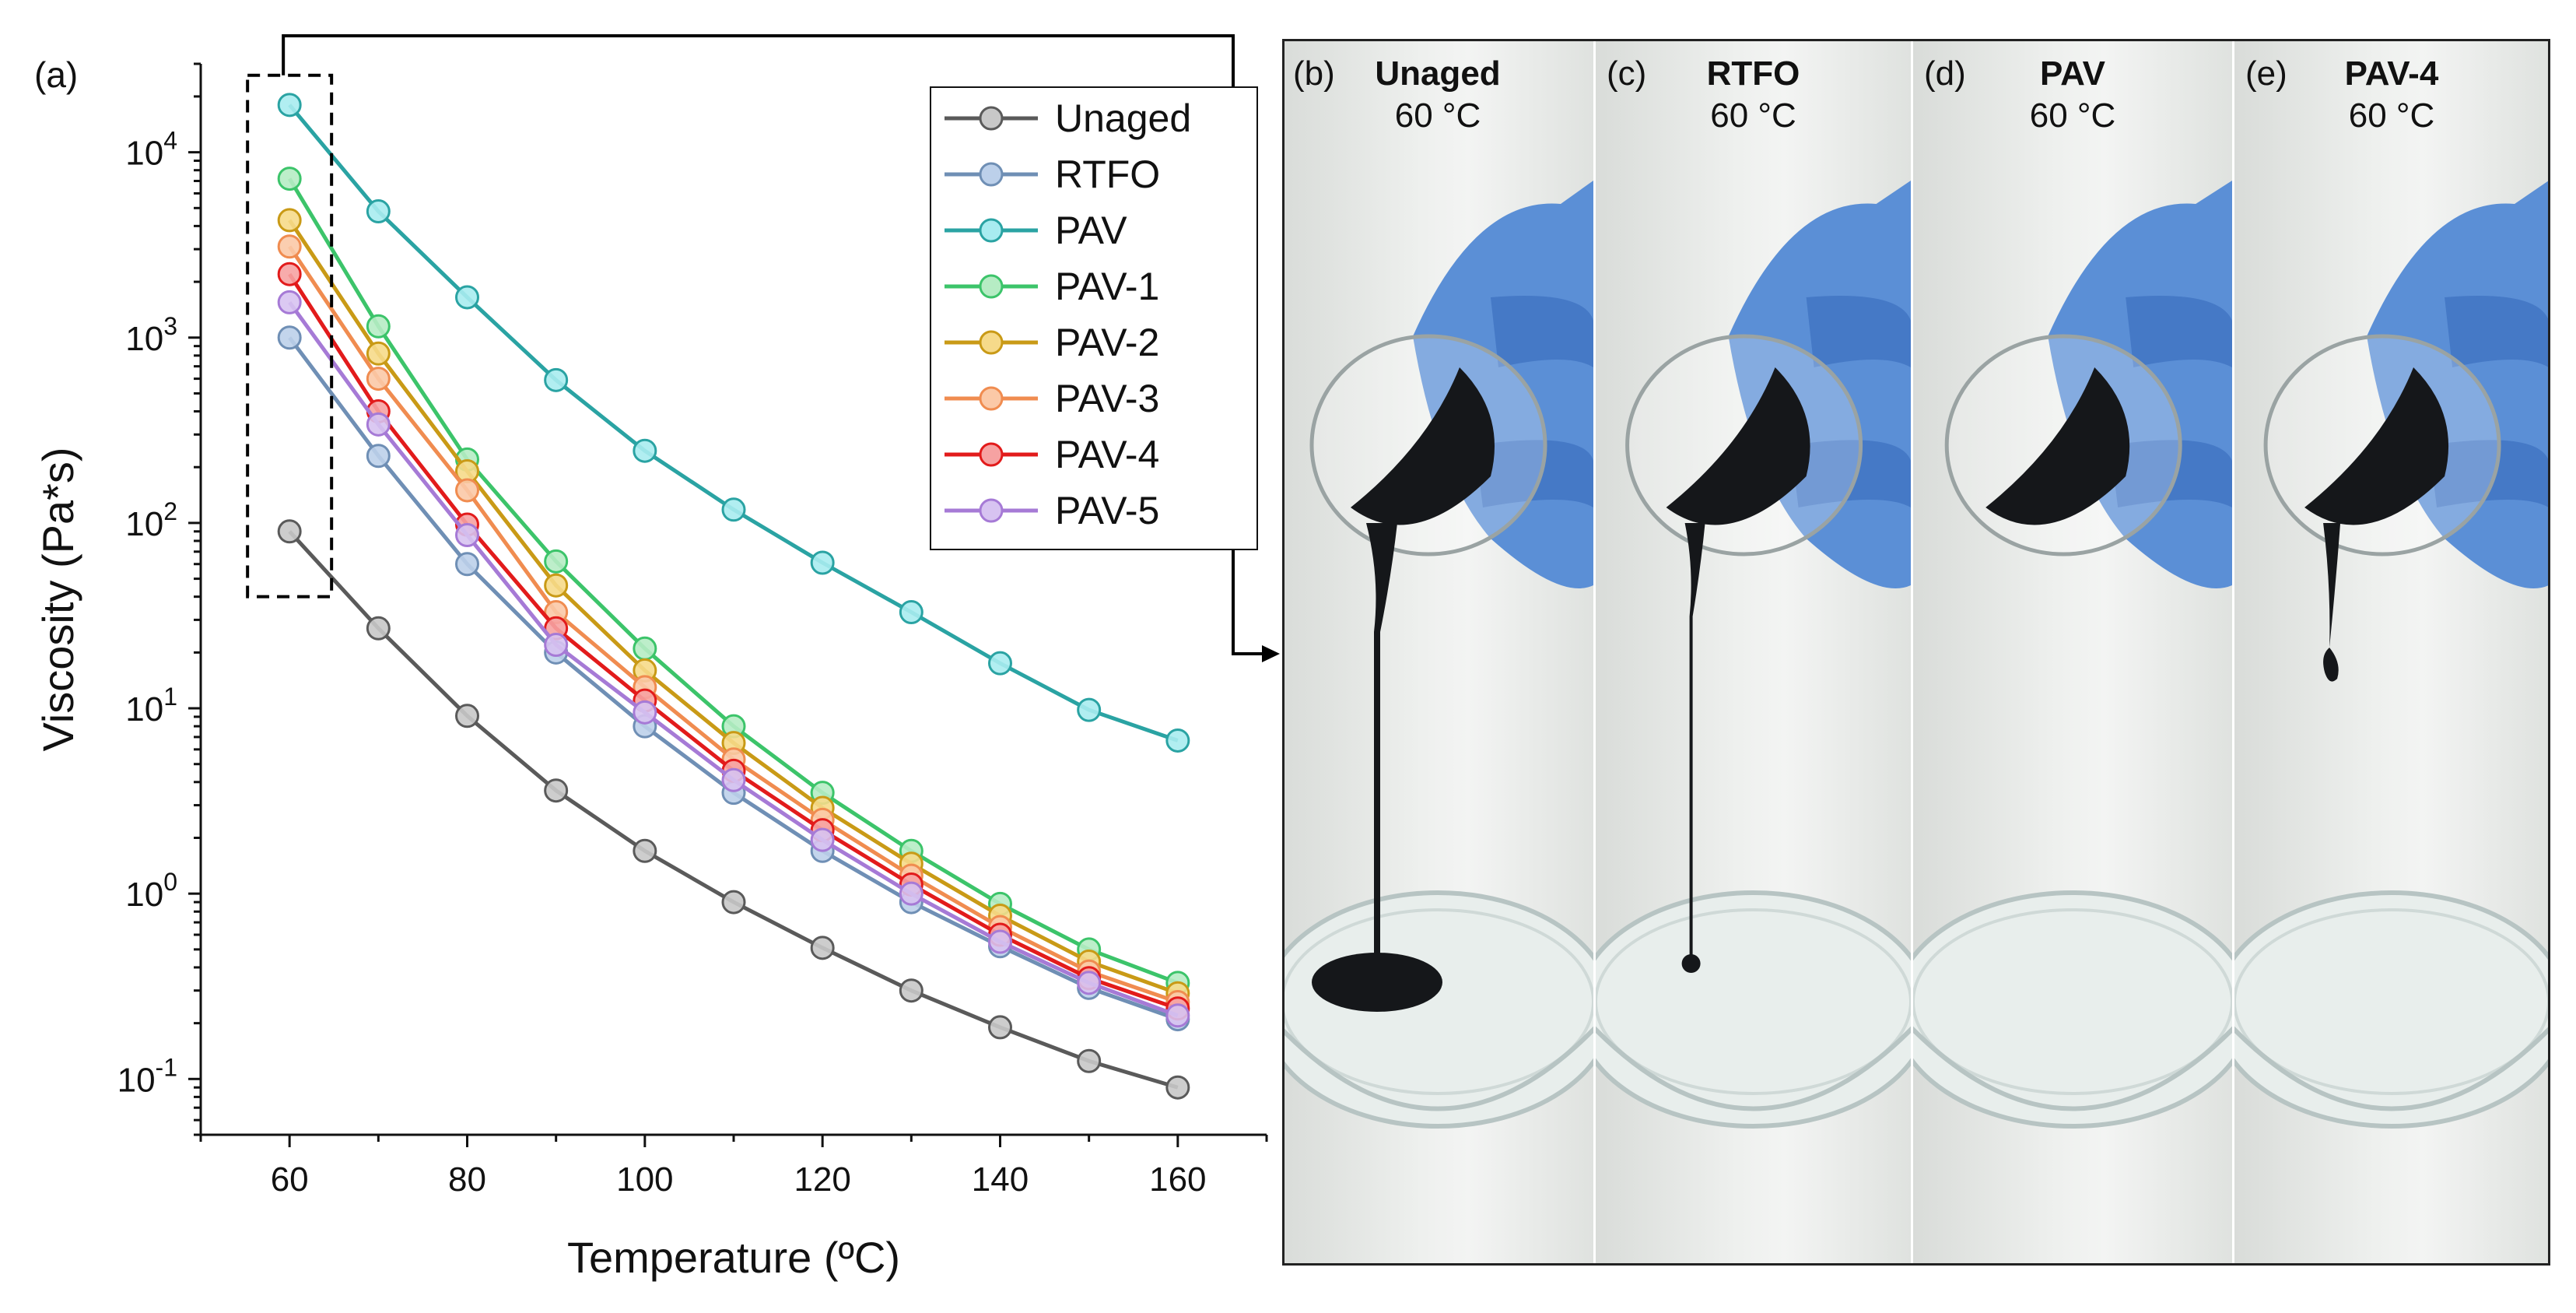  What do you see at coordinates (2073, 73) in the screenshot?
I see `panel-title: PAV` at bounding box center [2073, 73].